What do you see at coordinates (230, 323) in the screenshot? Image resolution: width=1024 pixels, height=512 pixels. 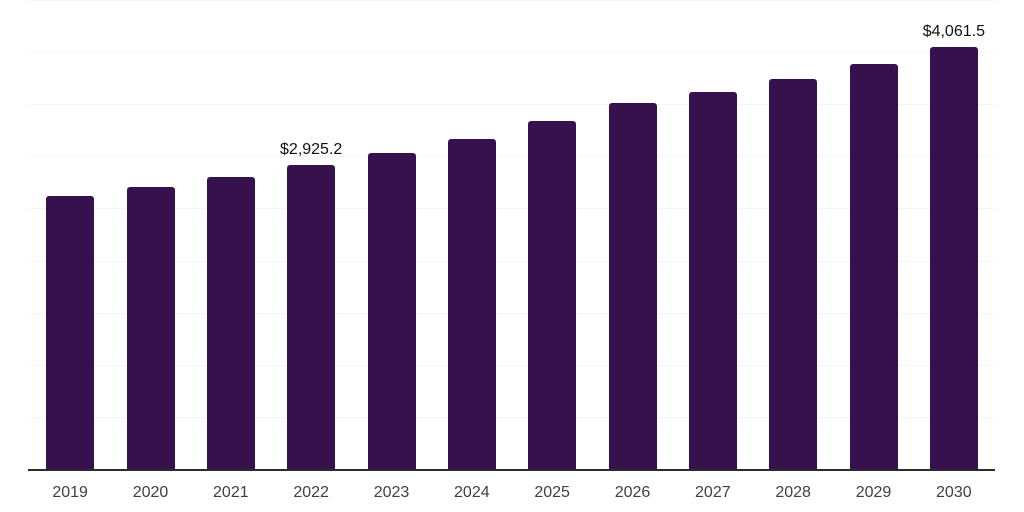 I see `bar-2021` at bounding box center [230, 323].